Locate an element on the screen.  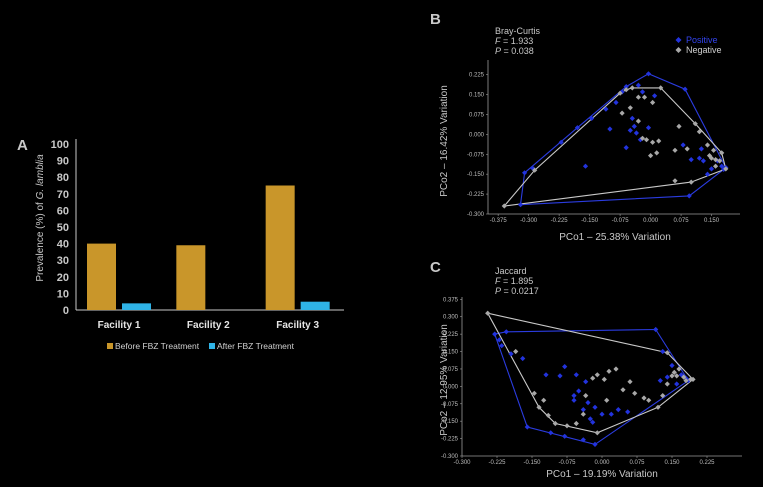
panel-a-y-tick-90: 90 is located at coordinates (63, 162).